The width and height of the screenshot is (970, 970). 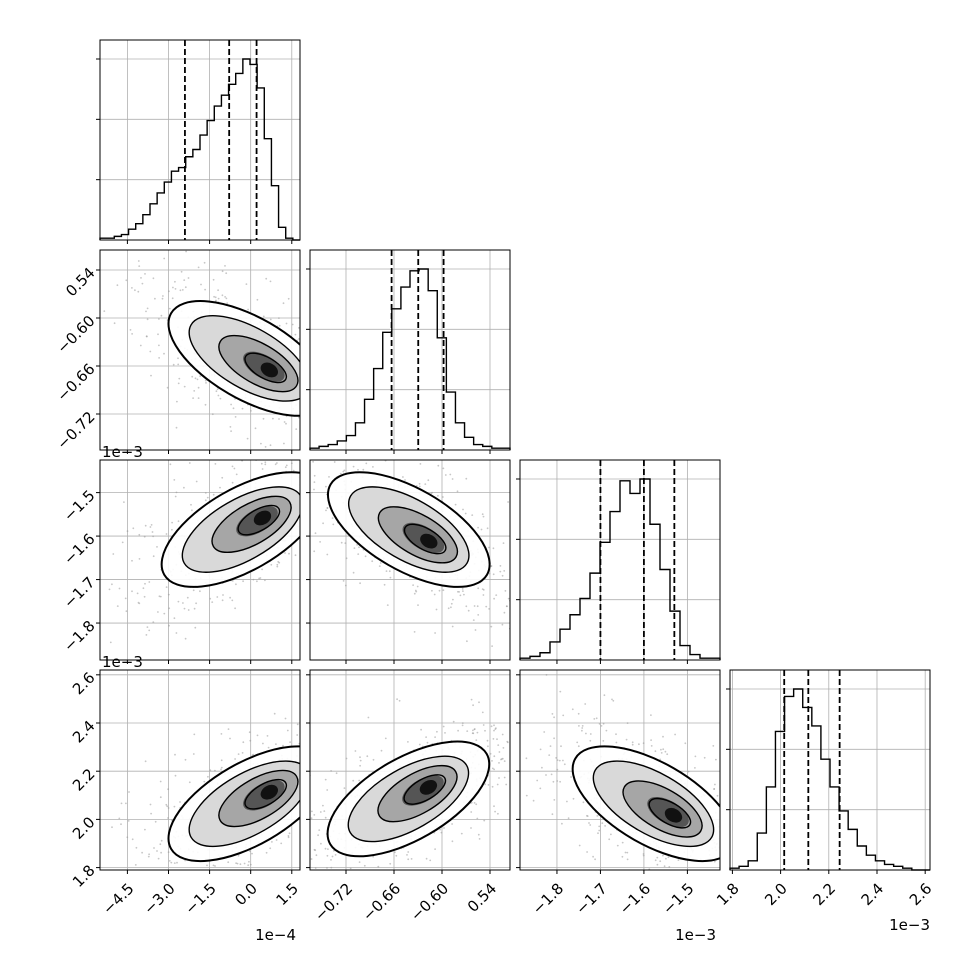 What do you see at coordinates (425, 789) in the screenshot?
I see `contour-dense-core` at bounding box center [425, 789].